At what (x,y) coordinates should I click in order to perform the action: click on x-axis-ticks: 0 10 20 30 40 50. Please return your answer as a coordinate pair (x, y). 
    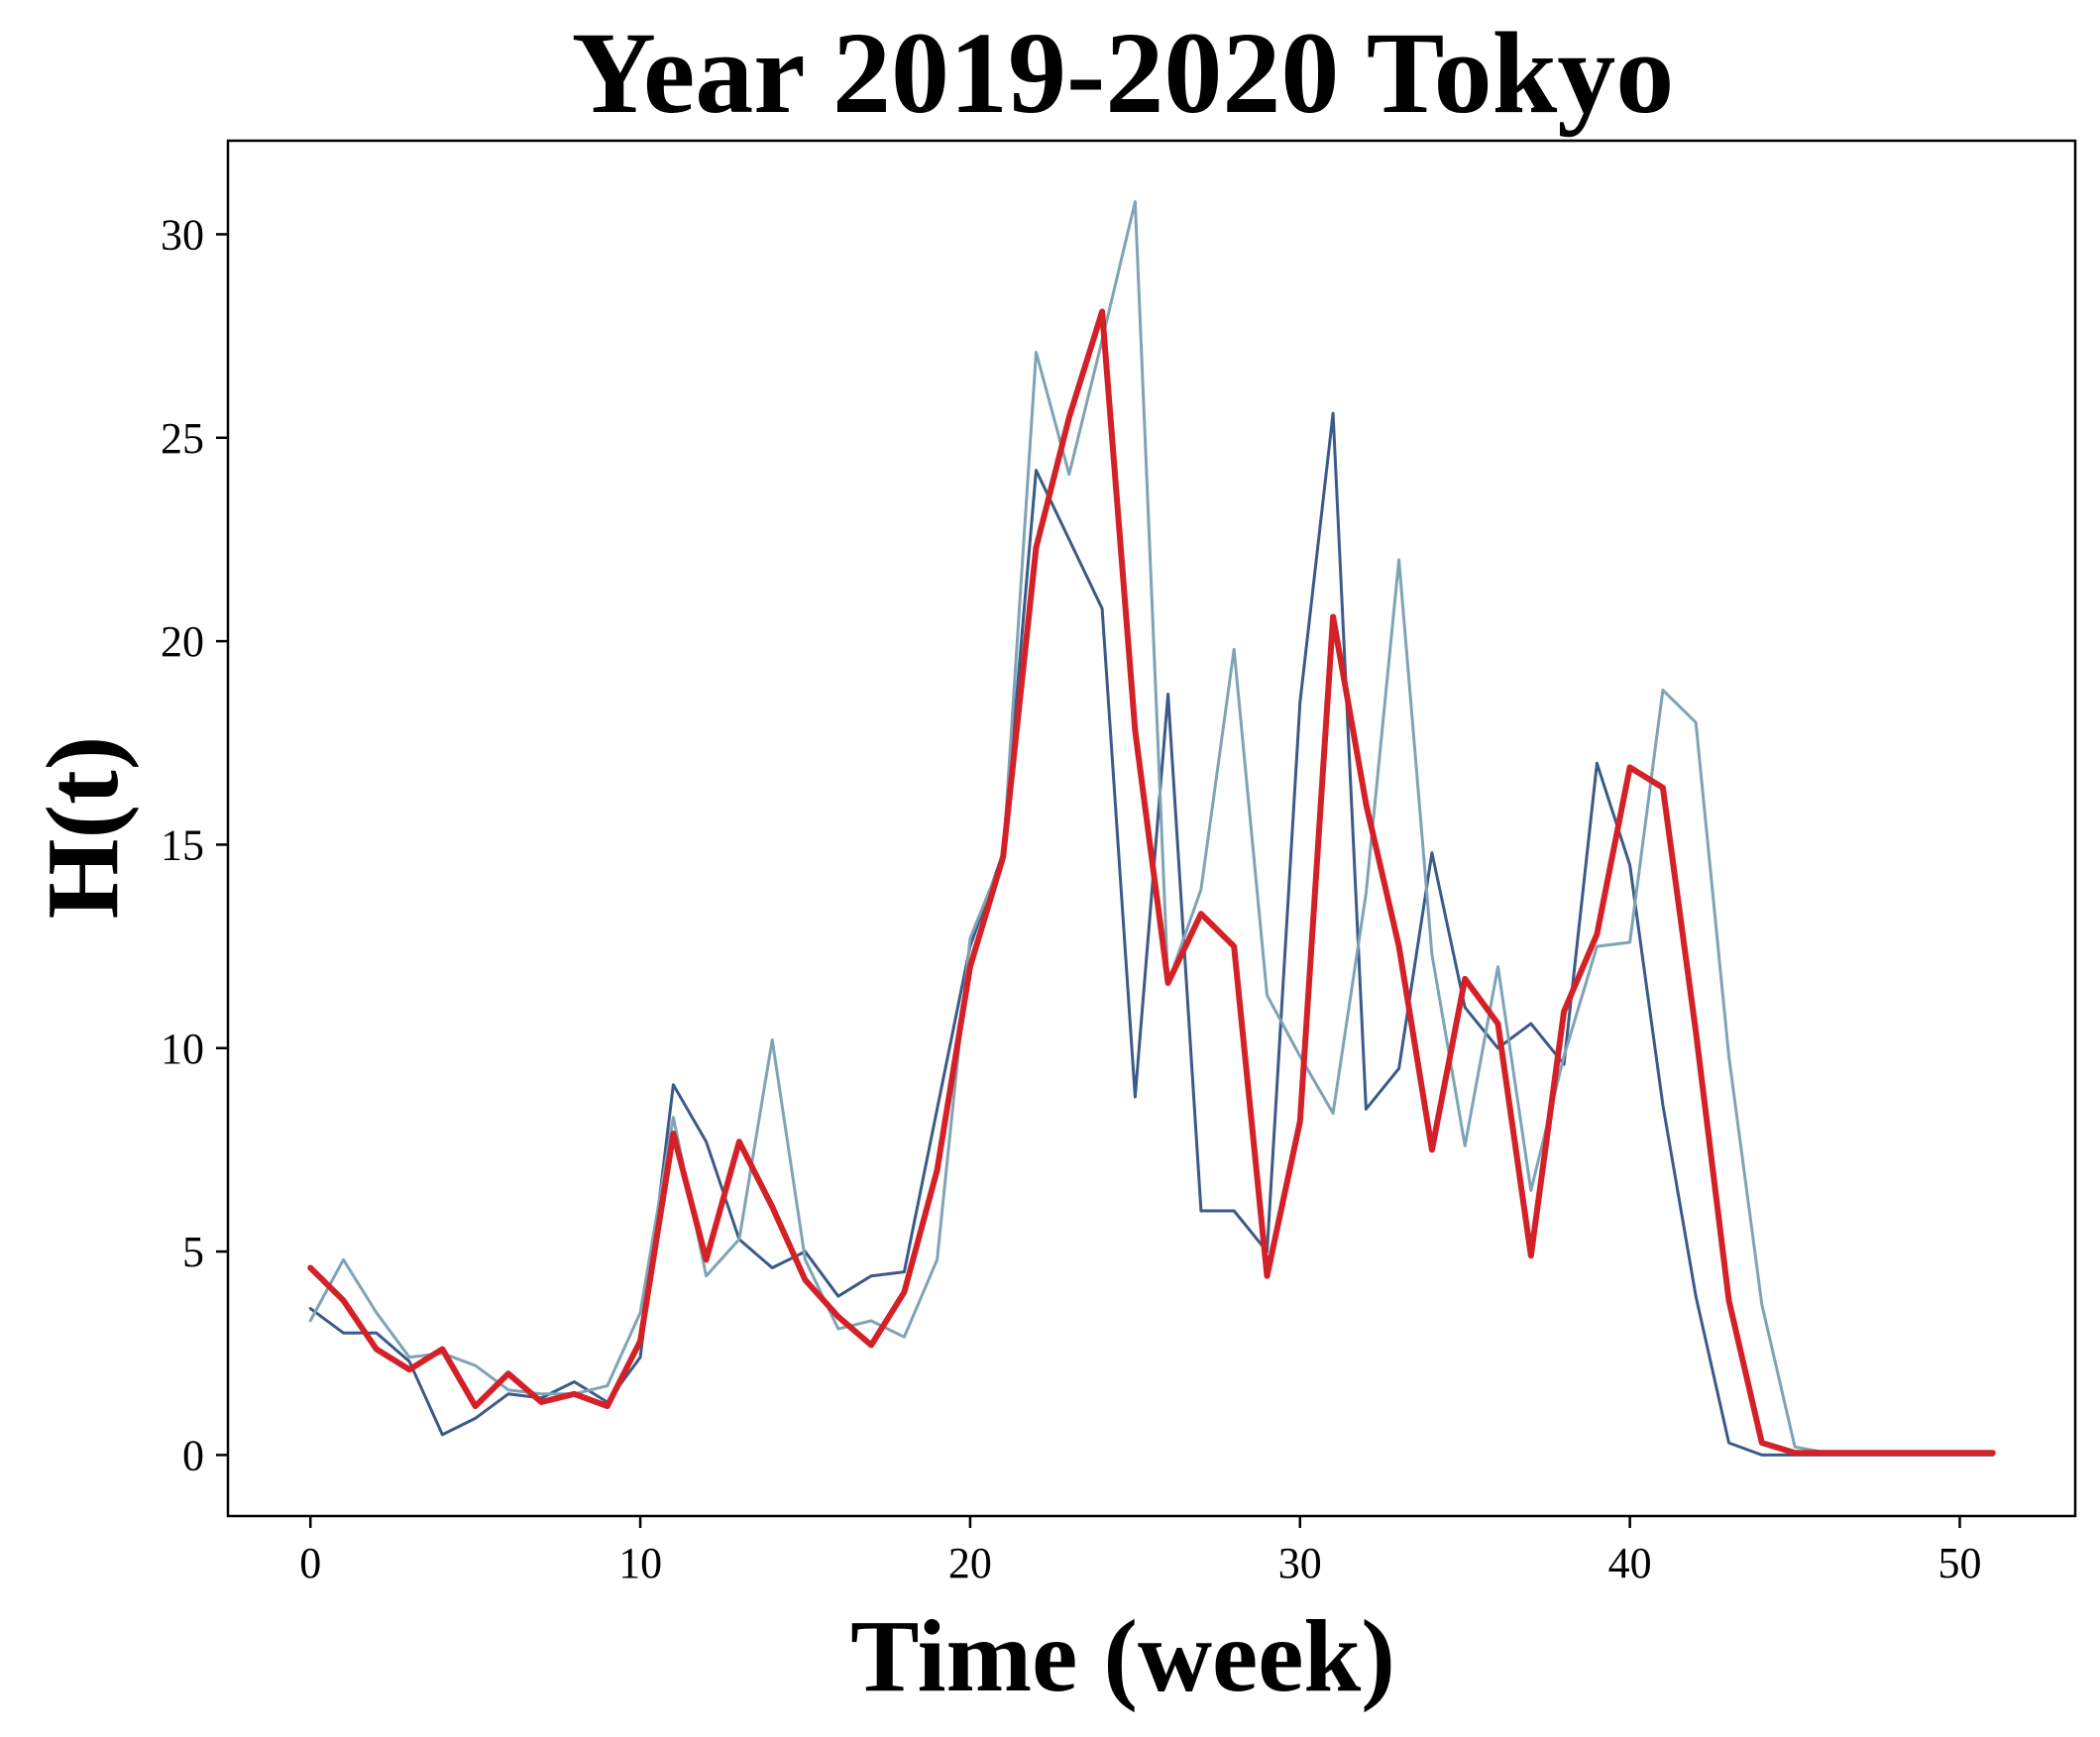
    Looking at the image, I should click on (1140, 1551).